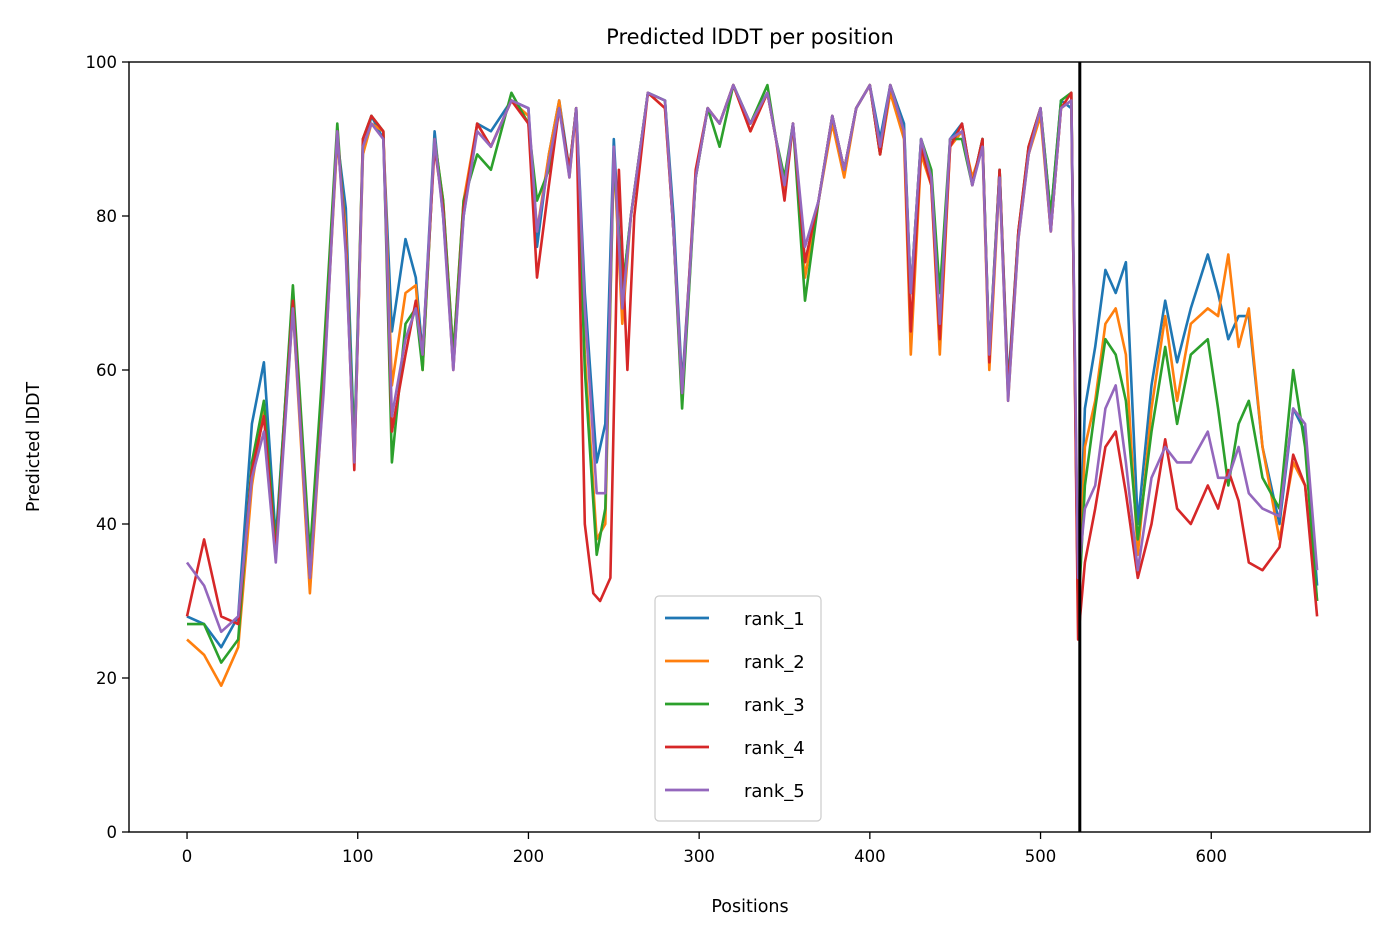 The image size is (1391, 943). Describe the element at coordinates (187, 856) in the screenshot. I see `x-tick-label: 0` at that location.